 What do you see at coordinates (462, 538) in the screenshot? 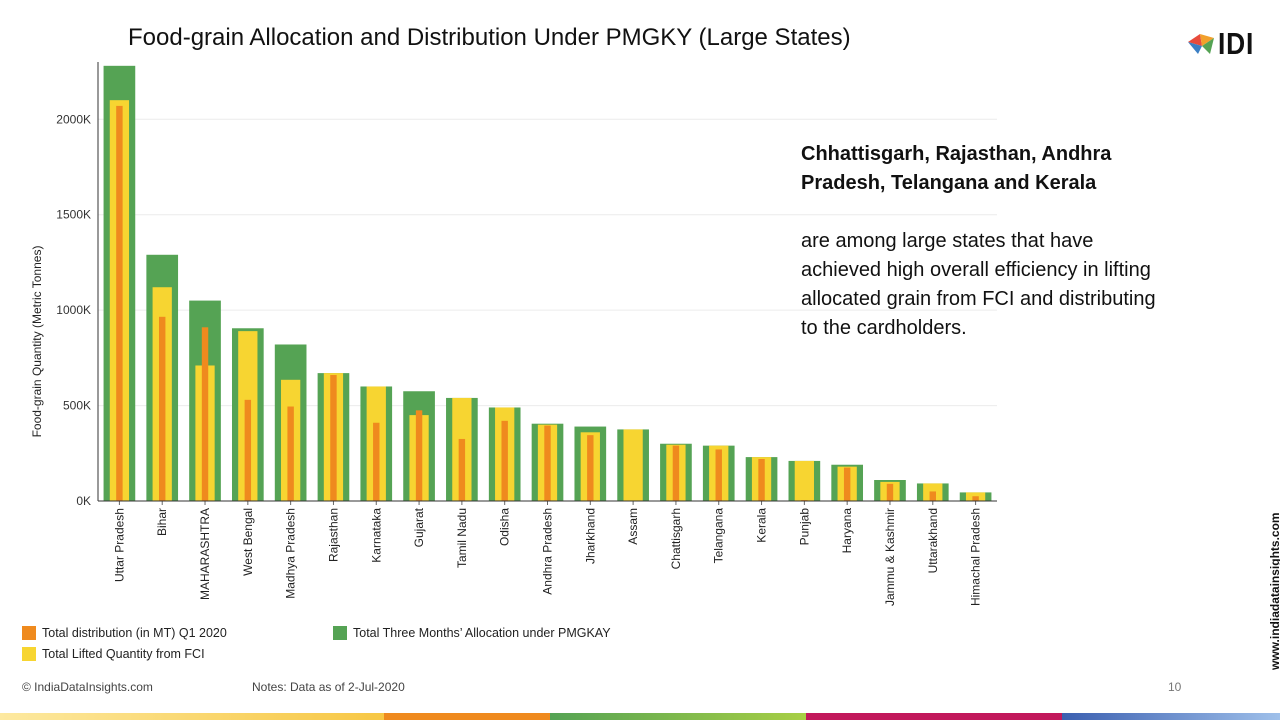
I see `x-tick-label: Tamil Nadu` at bounding box center [462, 538].